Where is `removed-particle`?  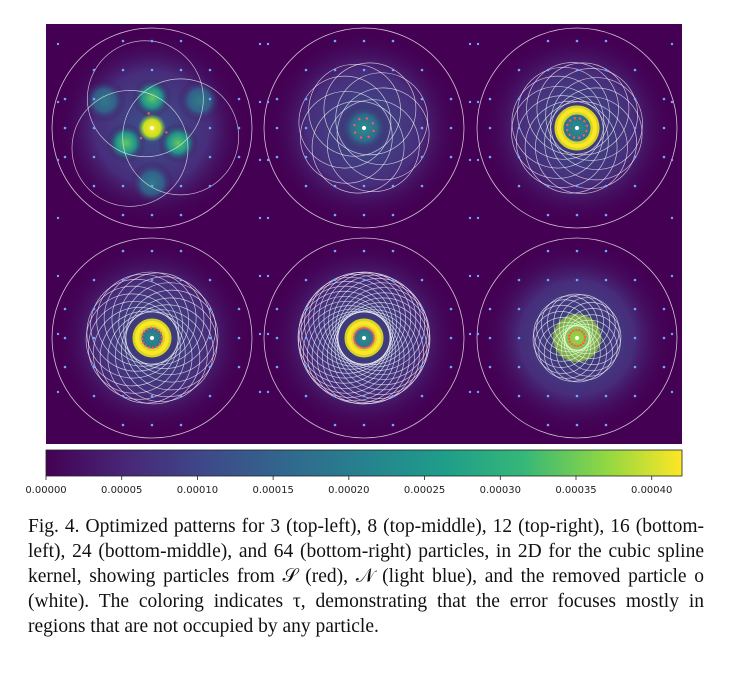
removed-particle is located at coordinates (577, 338).